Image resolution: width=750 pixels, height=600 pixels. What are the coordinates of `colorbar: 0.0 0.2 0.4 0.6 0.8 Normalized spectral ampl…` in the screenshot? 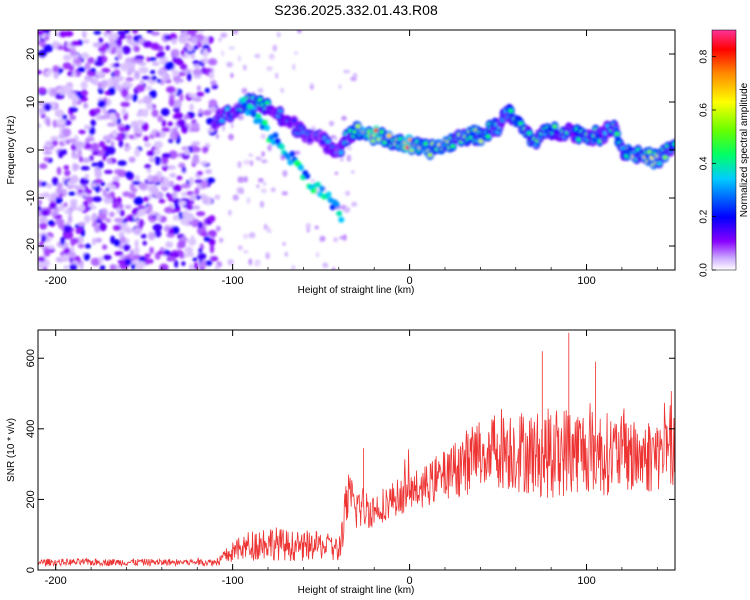 It's located at (724, 153).